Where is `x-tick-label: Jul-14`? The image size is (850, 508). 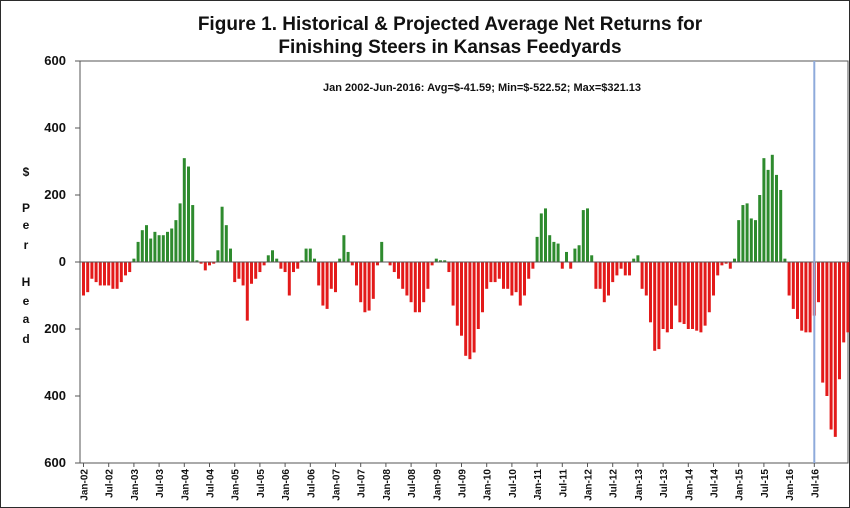 x-tick-label: Jul-14 is located at coordinates (715, 483).